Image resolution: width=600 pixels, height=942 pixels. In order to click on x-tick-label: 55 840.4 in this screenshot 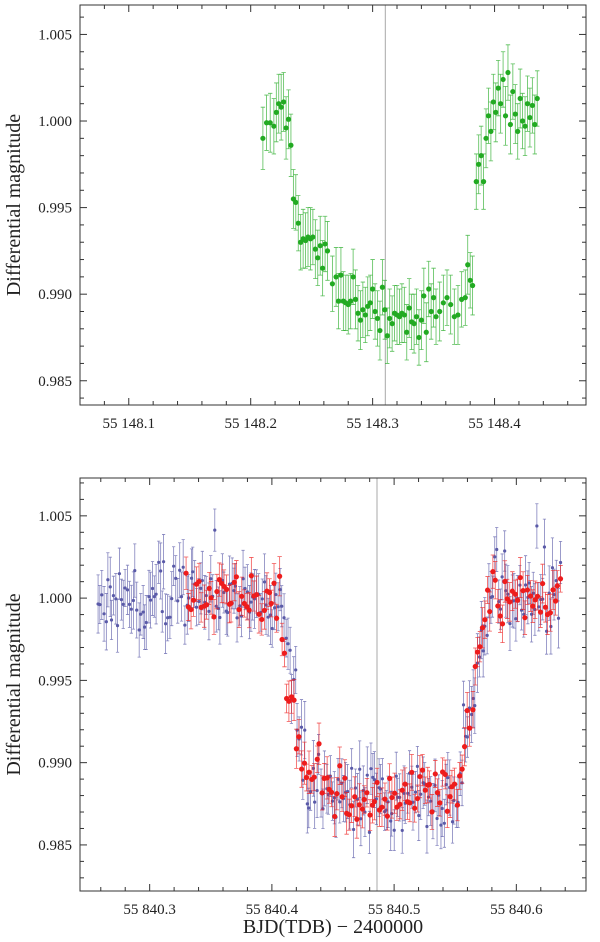, I will do `click(272, 910)`.